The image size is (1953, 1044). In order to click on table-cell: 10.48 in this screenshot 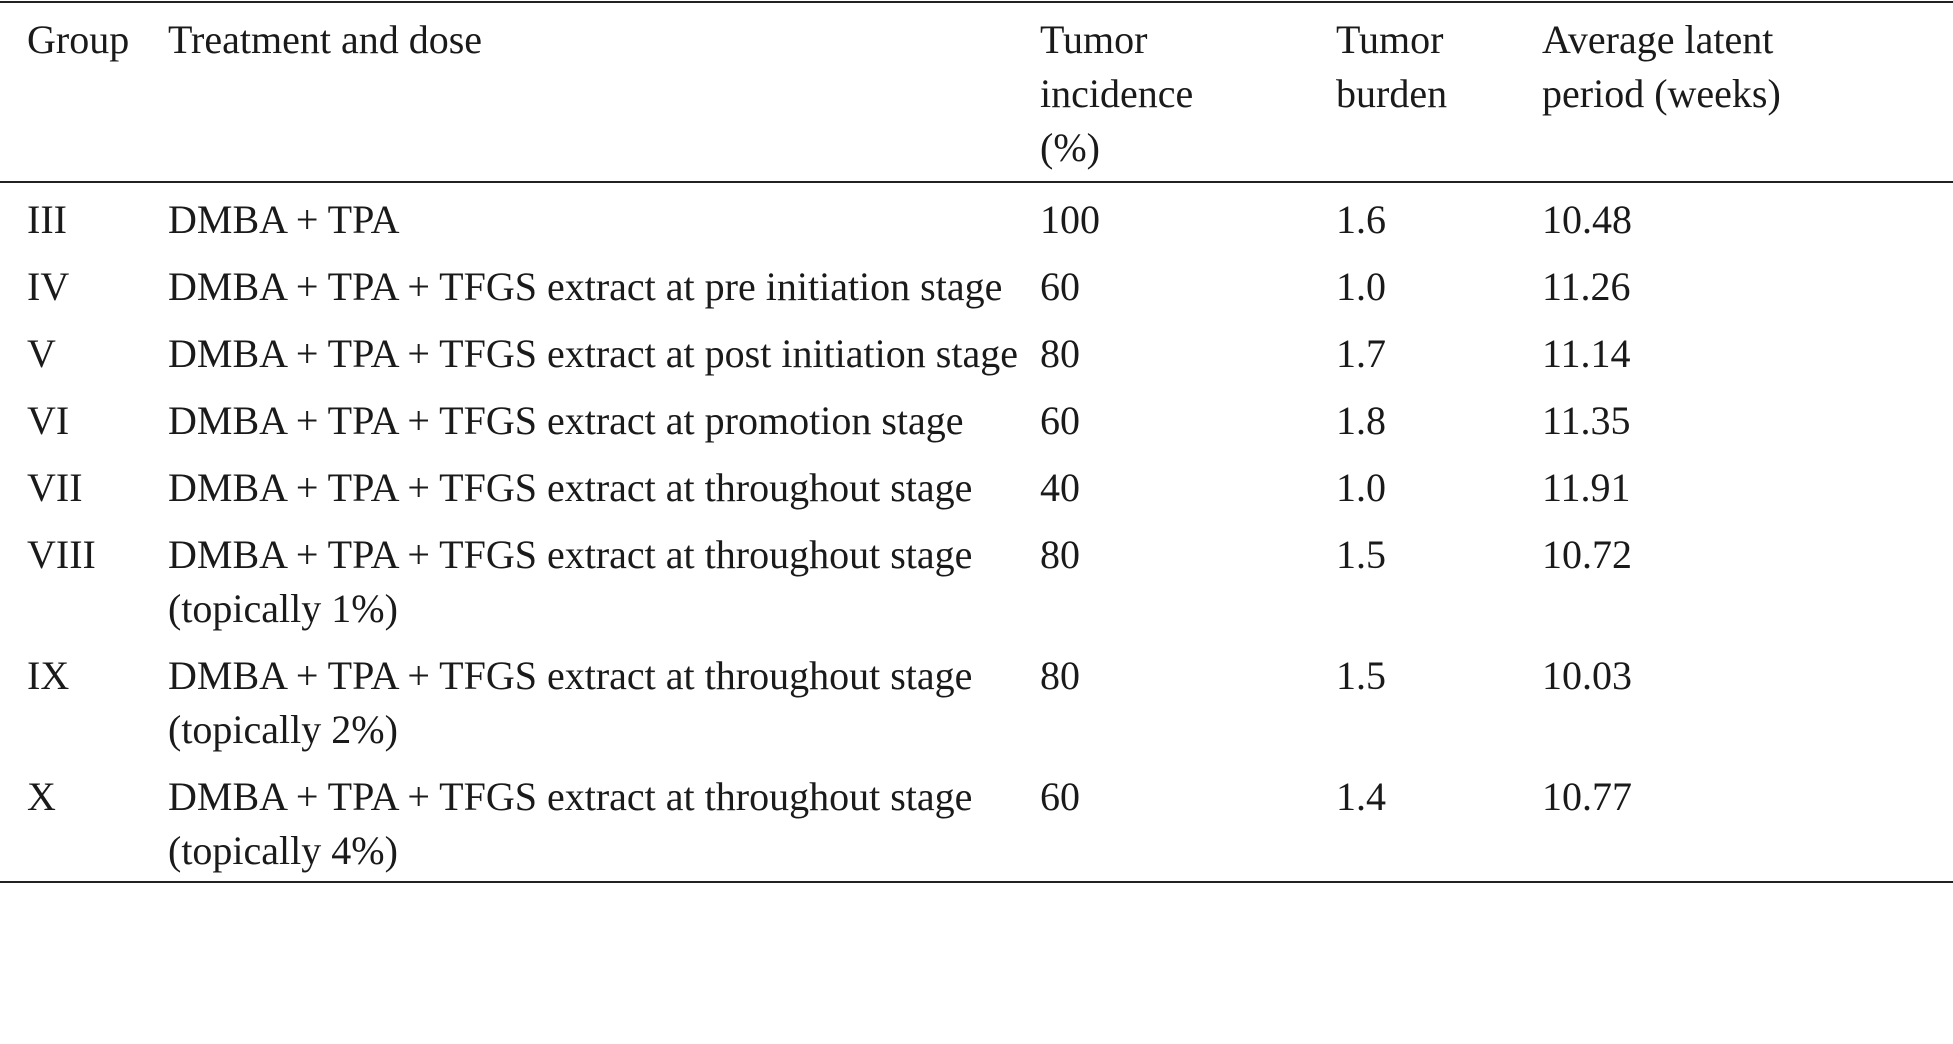, I will do `click(1587, 219)`.